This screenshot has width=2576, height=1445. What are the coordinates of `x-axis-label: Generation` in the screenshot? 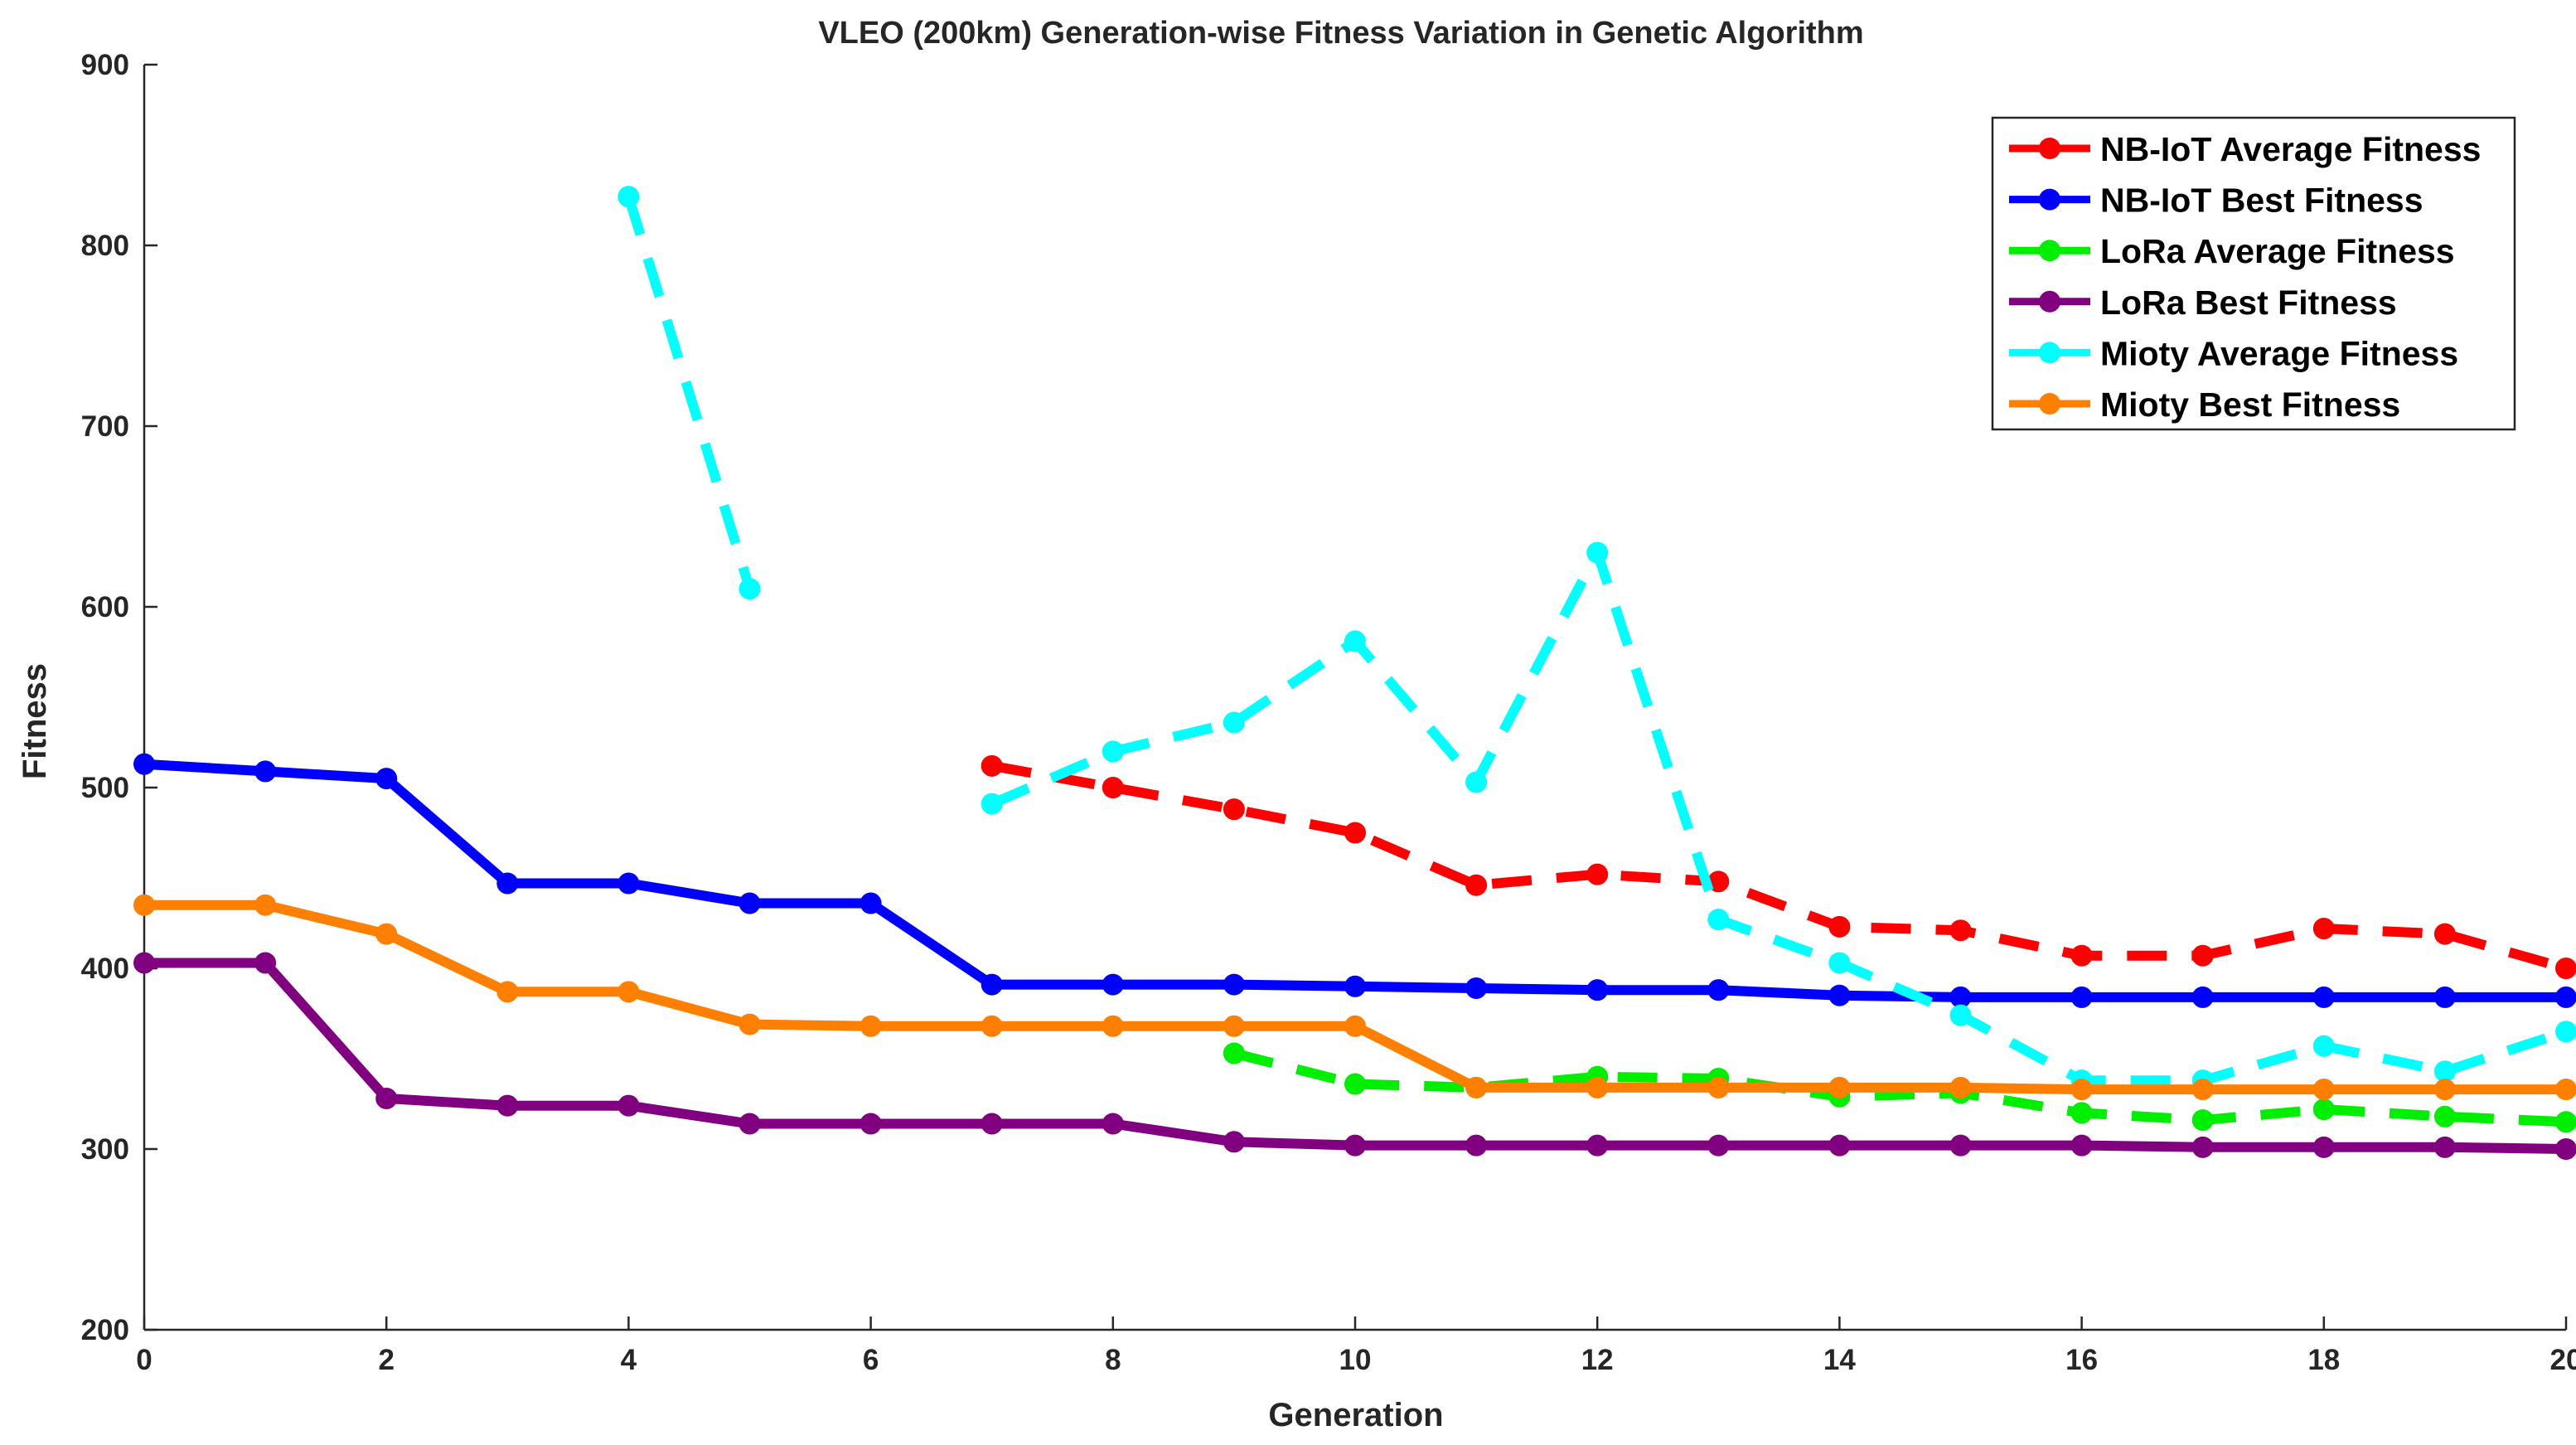 It's located at (1355, 1415).